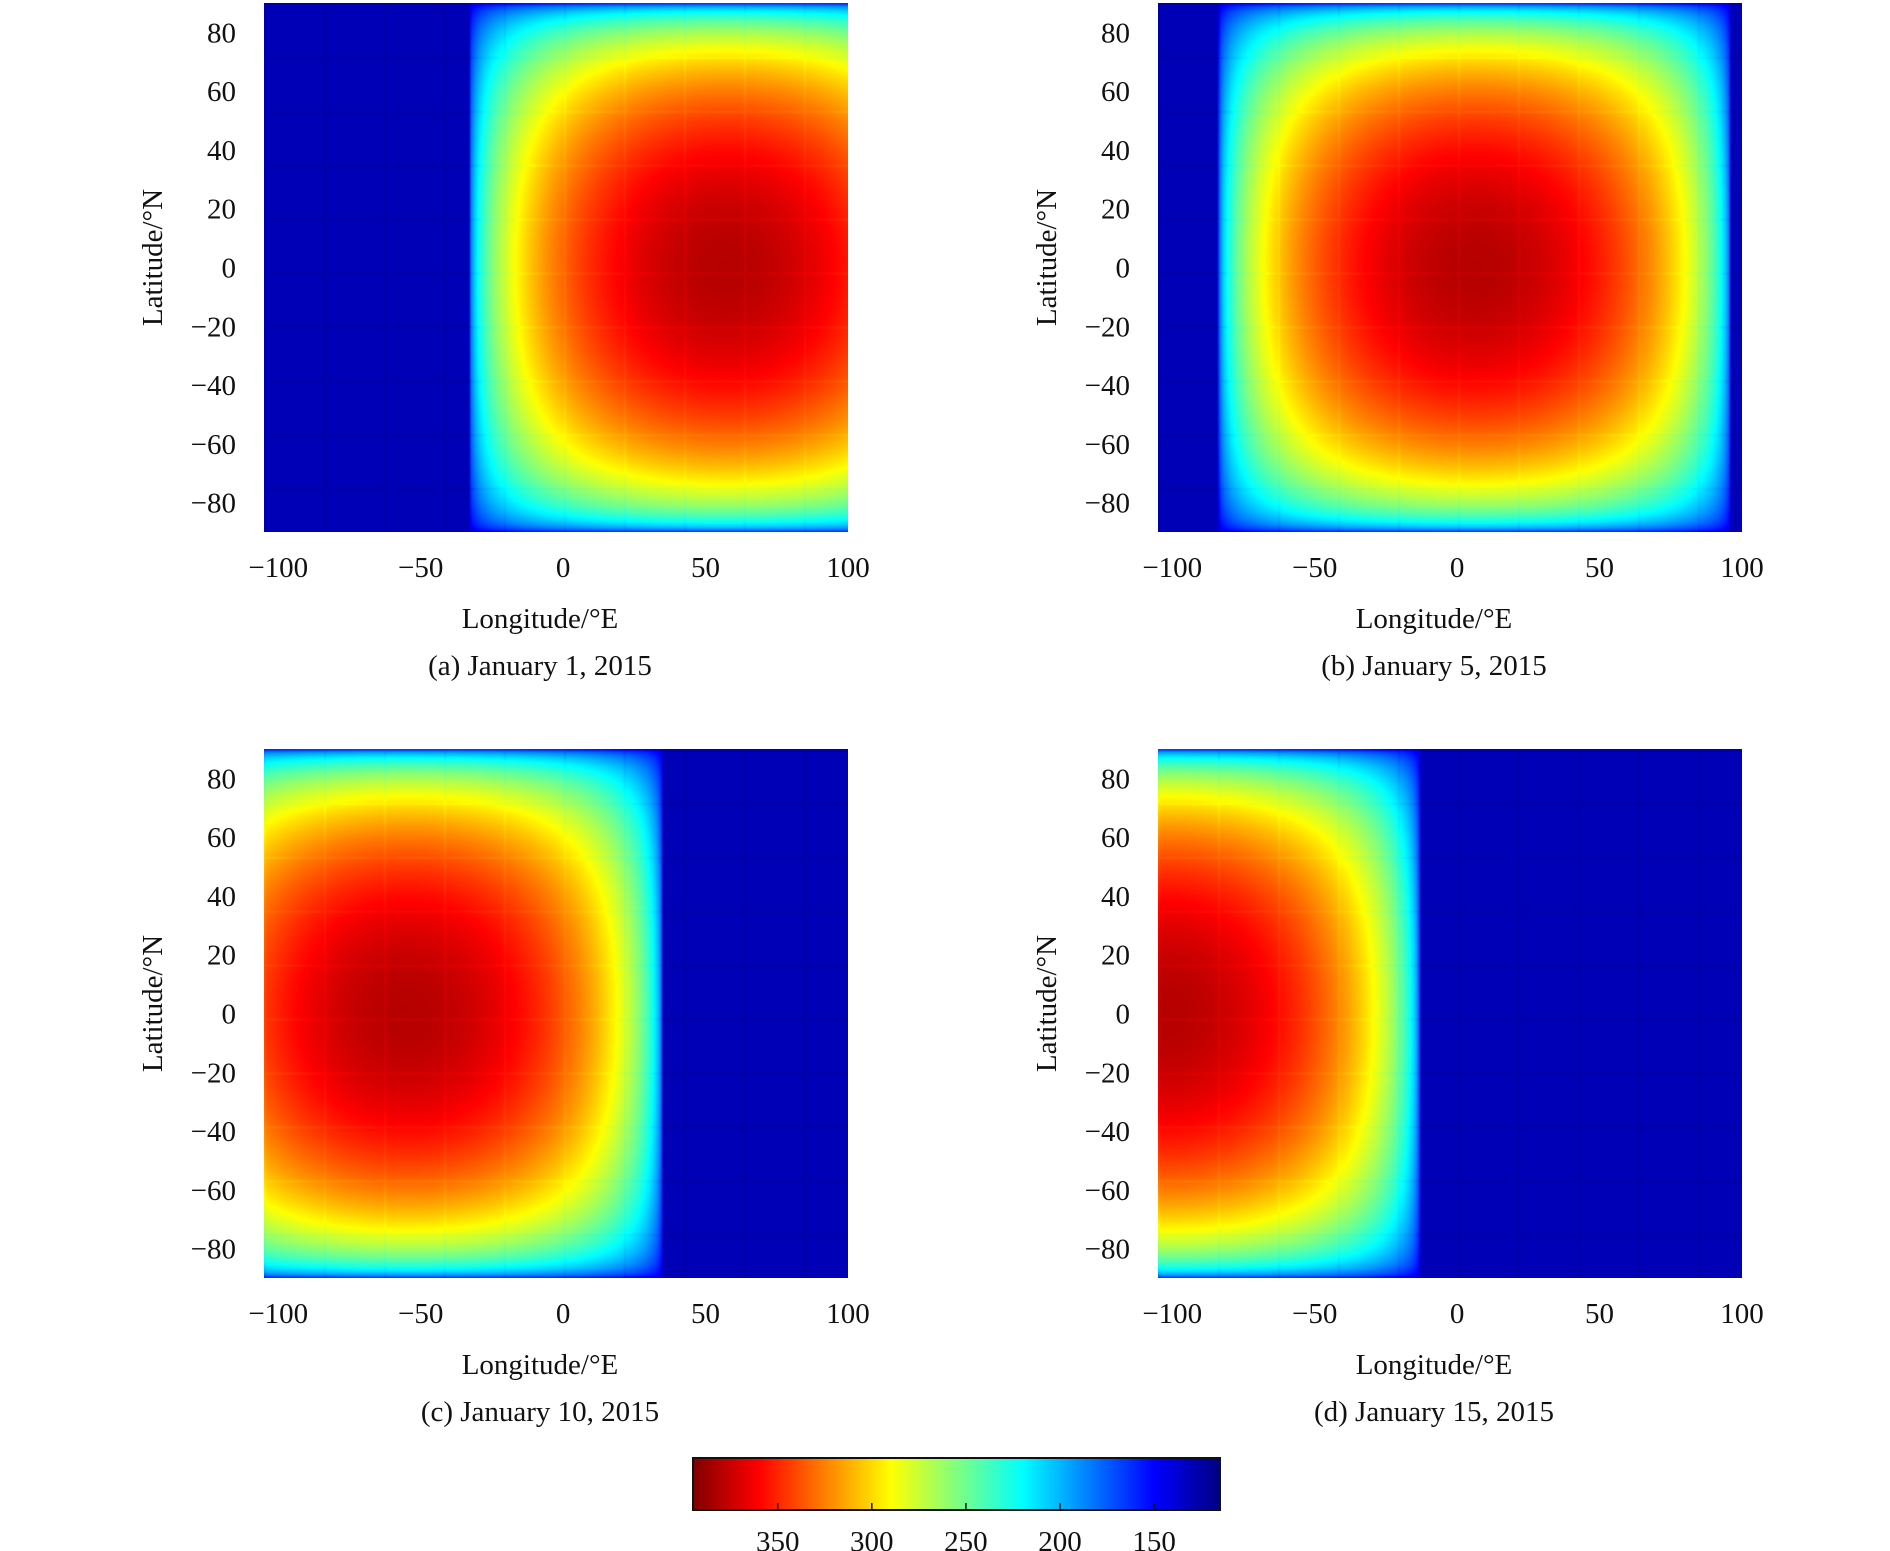 This screenshot has width=1890, height=1551. I want to click on panel-caption: (d) January 15, 2015, so click(1434, 1412).